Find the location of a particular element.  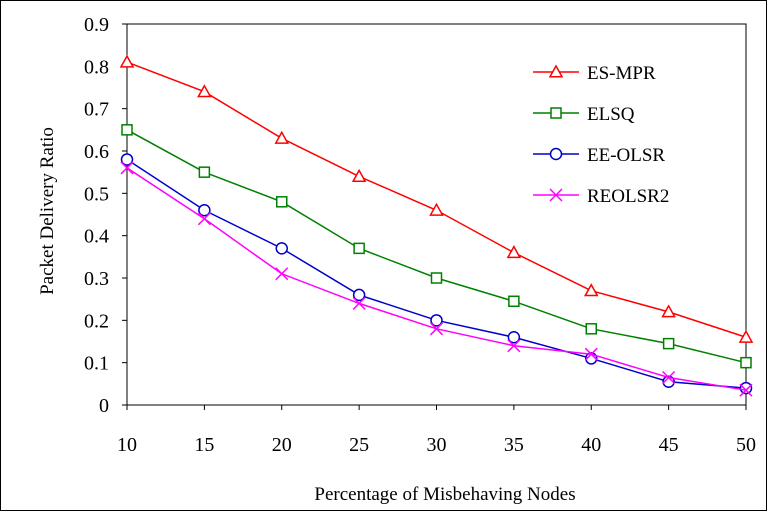

x-tick-label: 10 is located at coordinates (127, 445).